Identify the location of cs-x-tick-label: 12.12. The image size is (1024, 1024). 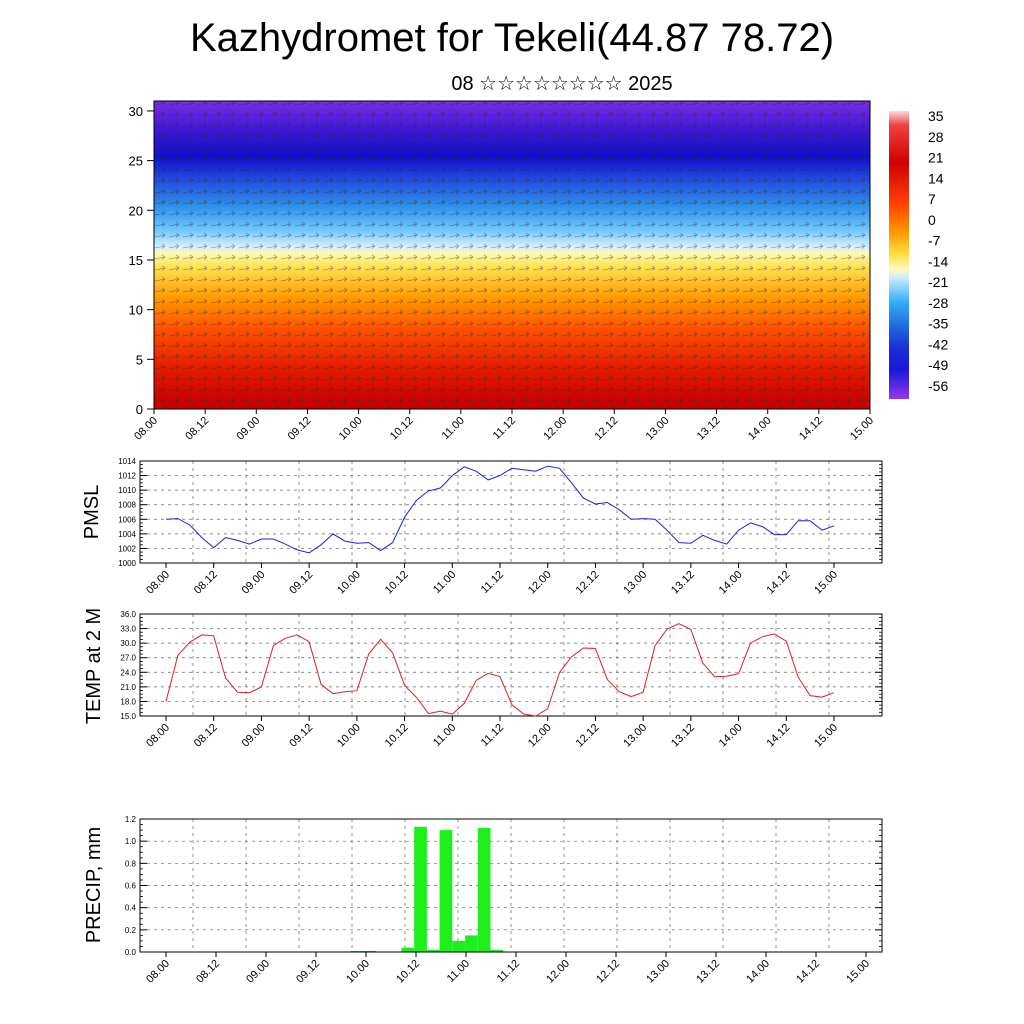
(606, 429).